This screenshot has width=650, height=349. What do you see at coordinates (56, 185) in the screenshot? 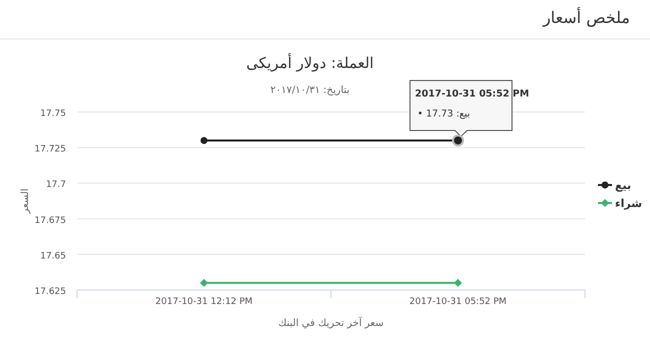
I see `y-tick-label: 17.7` at bounding box center [56, 185].